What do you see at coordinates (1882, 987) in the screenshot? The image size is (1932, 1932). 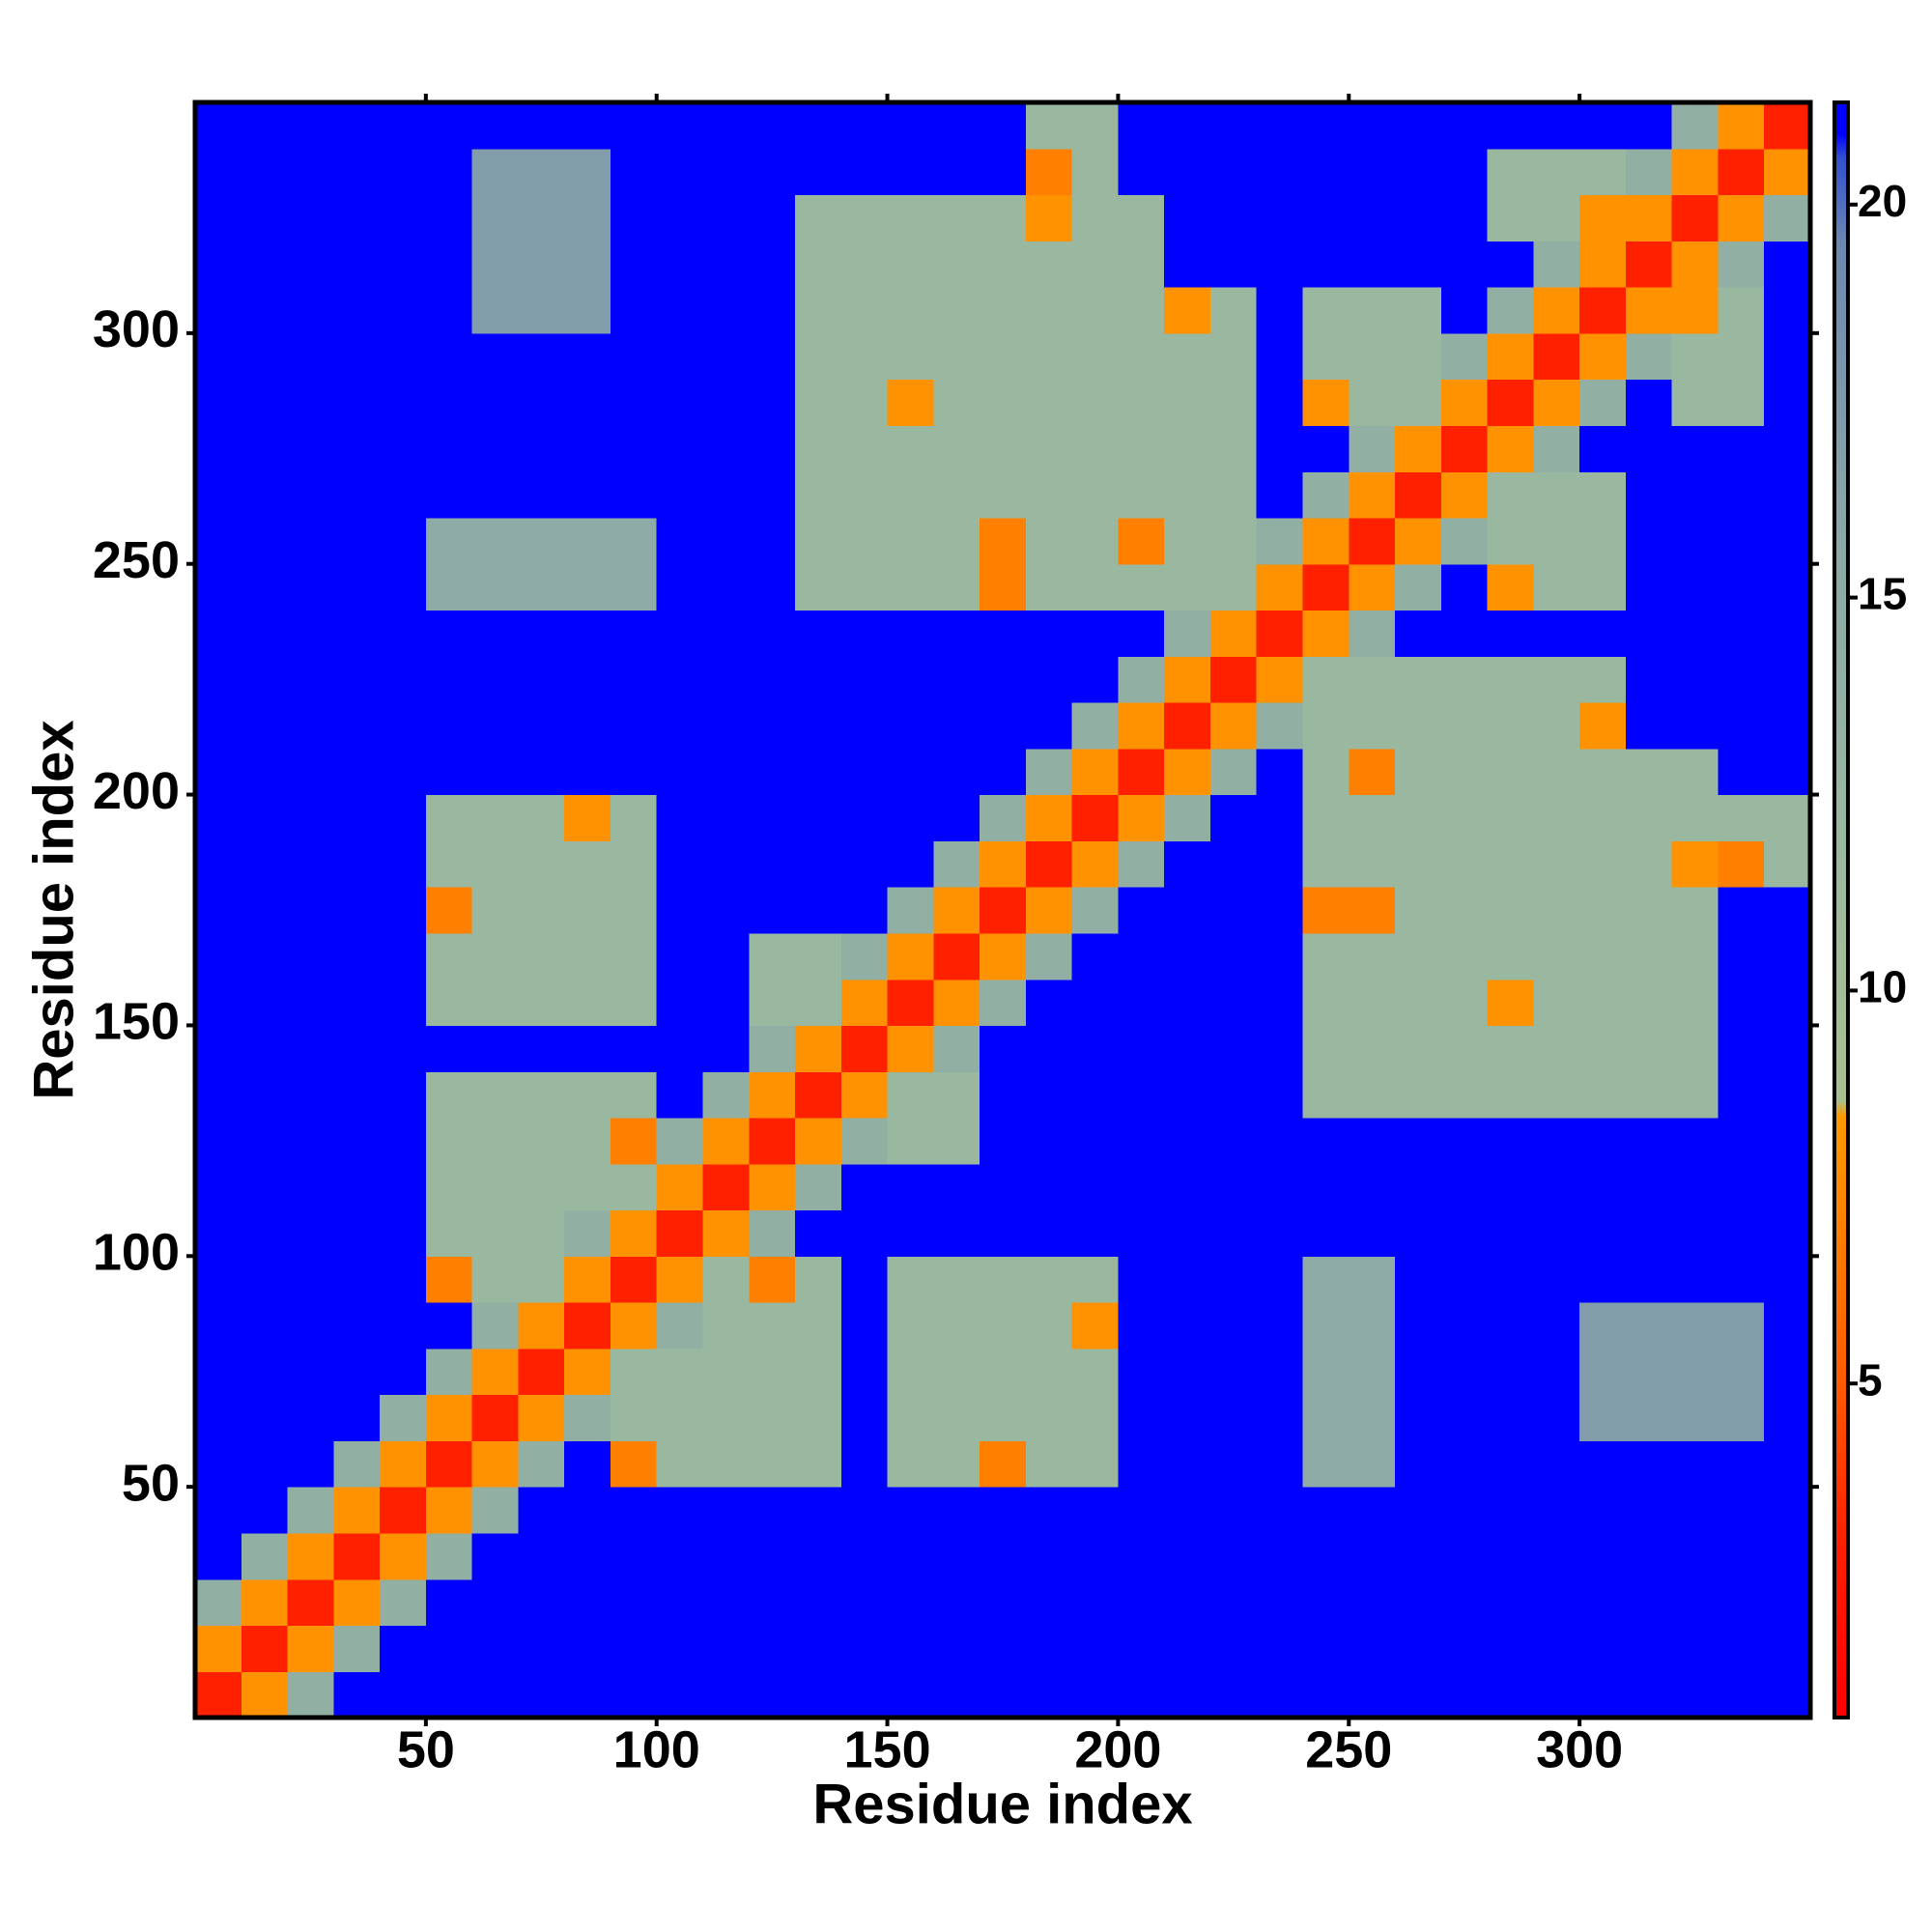 I see `colorbar-tick-label: 10` at bounding box center [1882, 987].